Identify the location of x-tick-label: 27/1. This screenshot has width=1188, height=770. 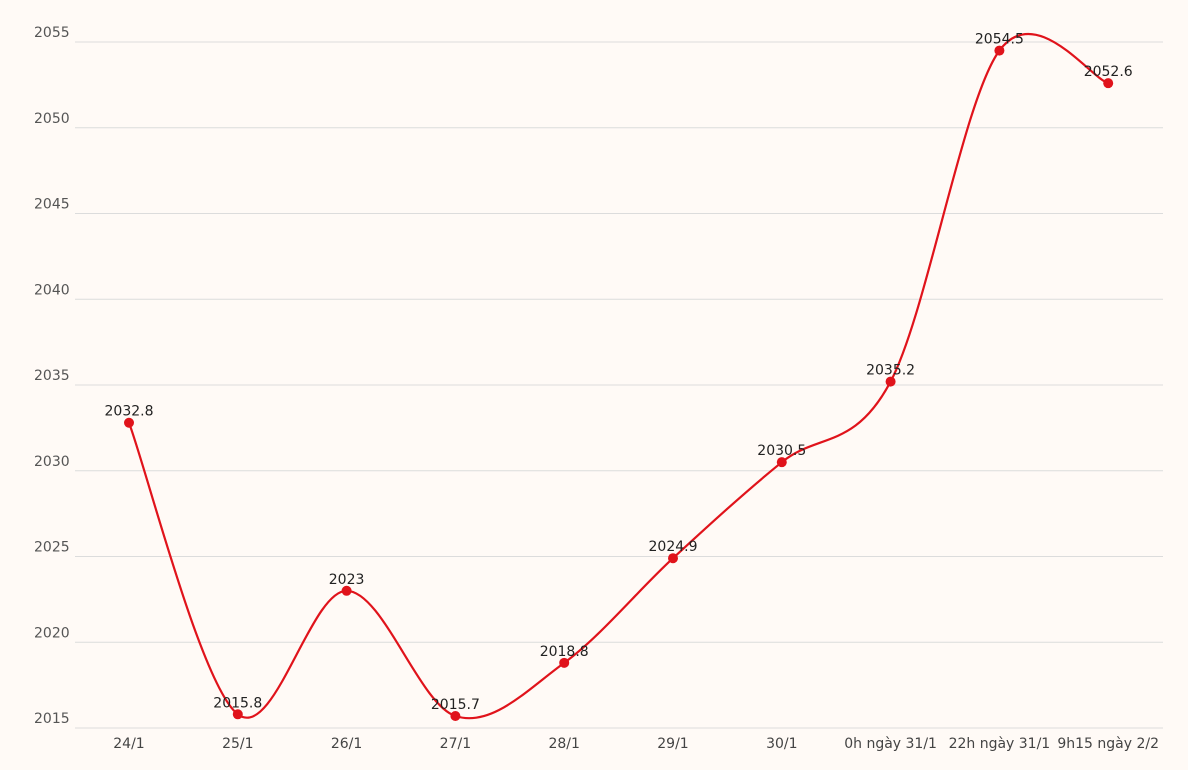
(455, 744).